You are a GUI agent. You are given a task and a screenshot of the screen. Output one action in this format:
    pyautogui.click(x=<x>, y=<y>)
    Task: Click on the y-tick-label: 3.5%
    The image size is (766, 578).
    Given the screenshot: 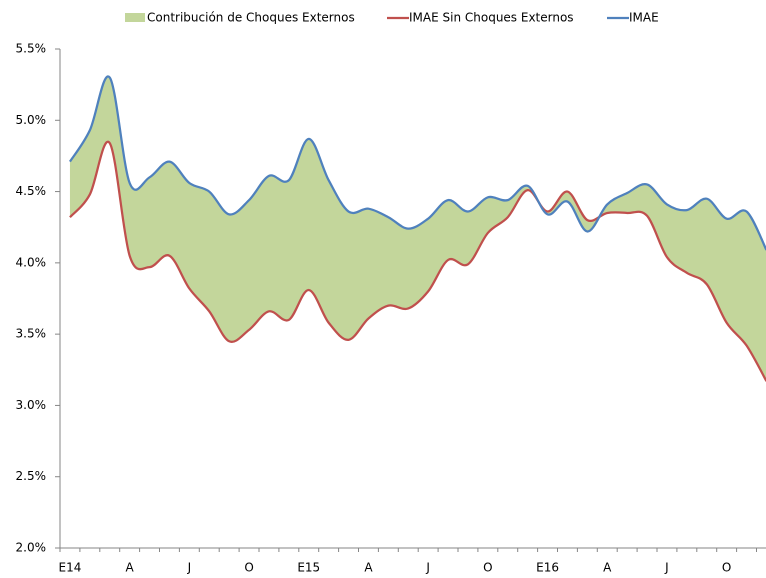 What is the action you would take?
    pyautogui.click(x=31, y=334)
    